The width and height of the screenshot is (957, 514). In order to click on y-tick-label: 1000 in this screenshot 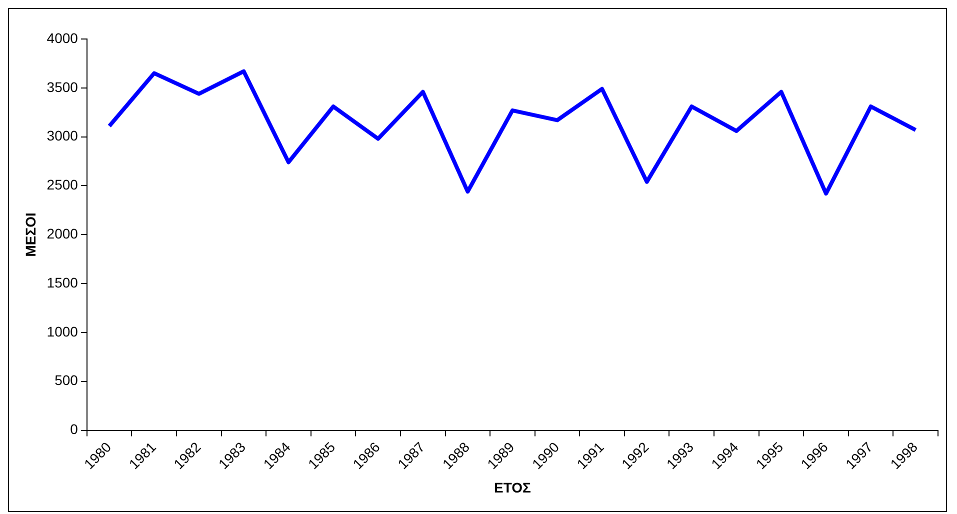, I will do `click(62, 331)`.